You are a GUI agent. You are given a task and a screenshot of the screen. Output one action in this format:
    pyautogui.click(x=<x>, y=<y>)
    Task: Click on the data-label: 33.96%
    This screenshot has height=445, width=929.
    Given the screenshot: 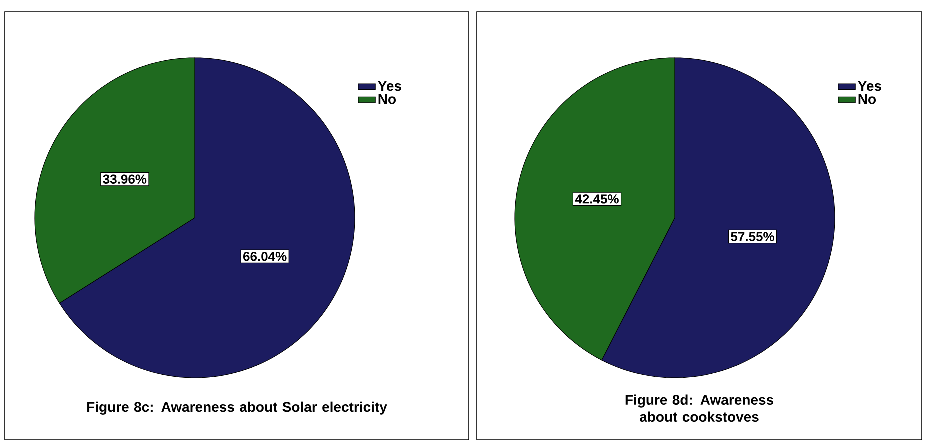 What is the action you would take?
    pyautogui.click(x=125, y=179)
    